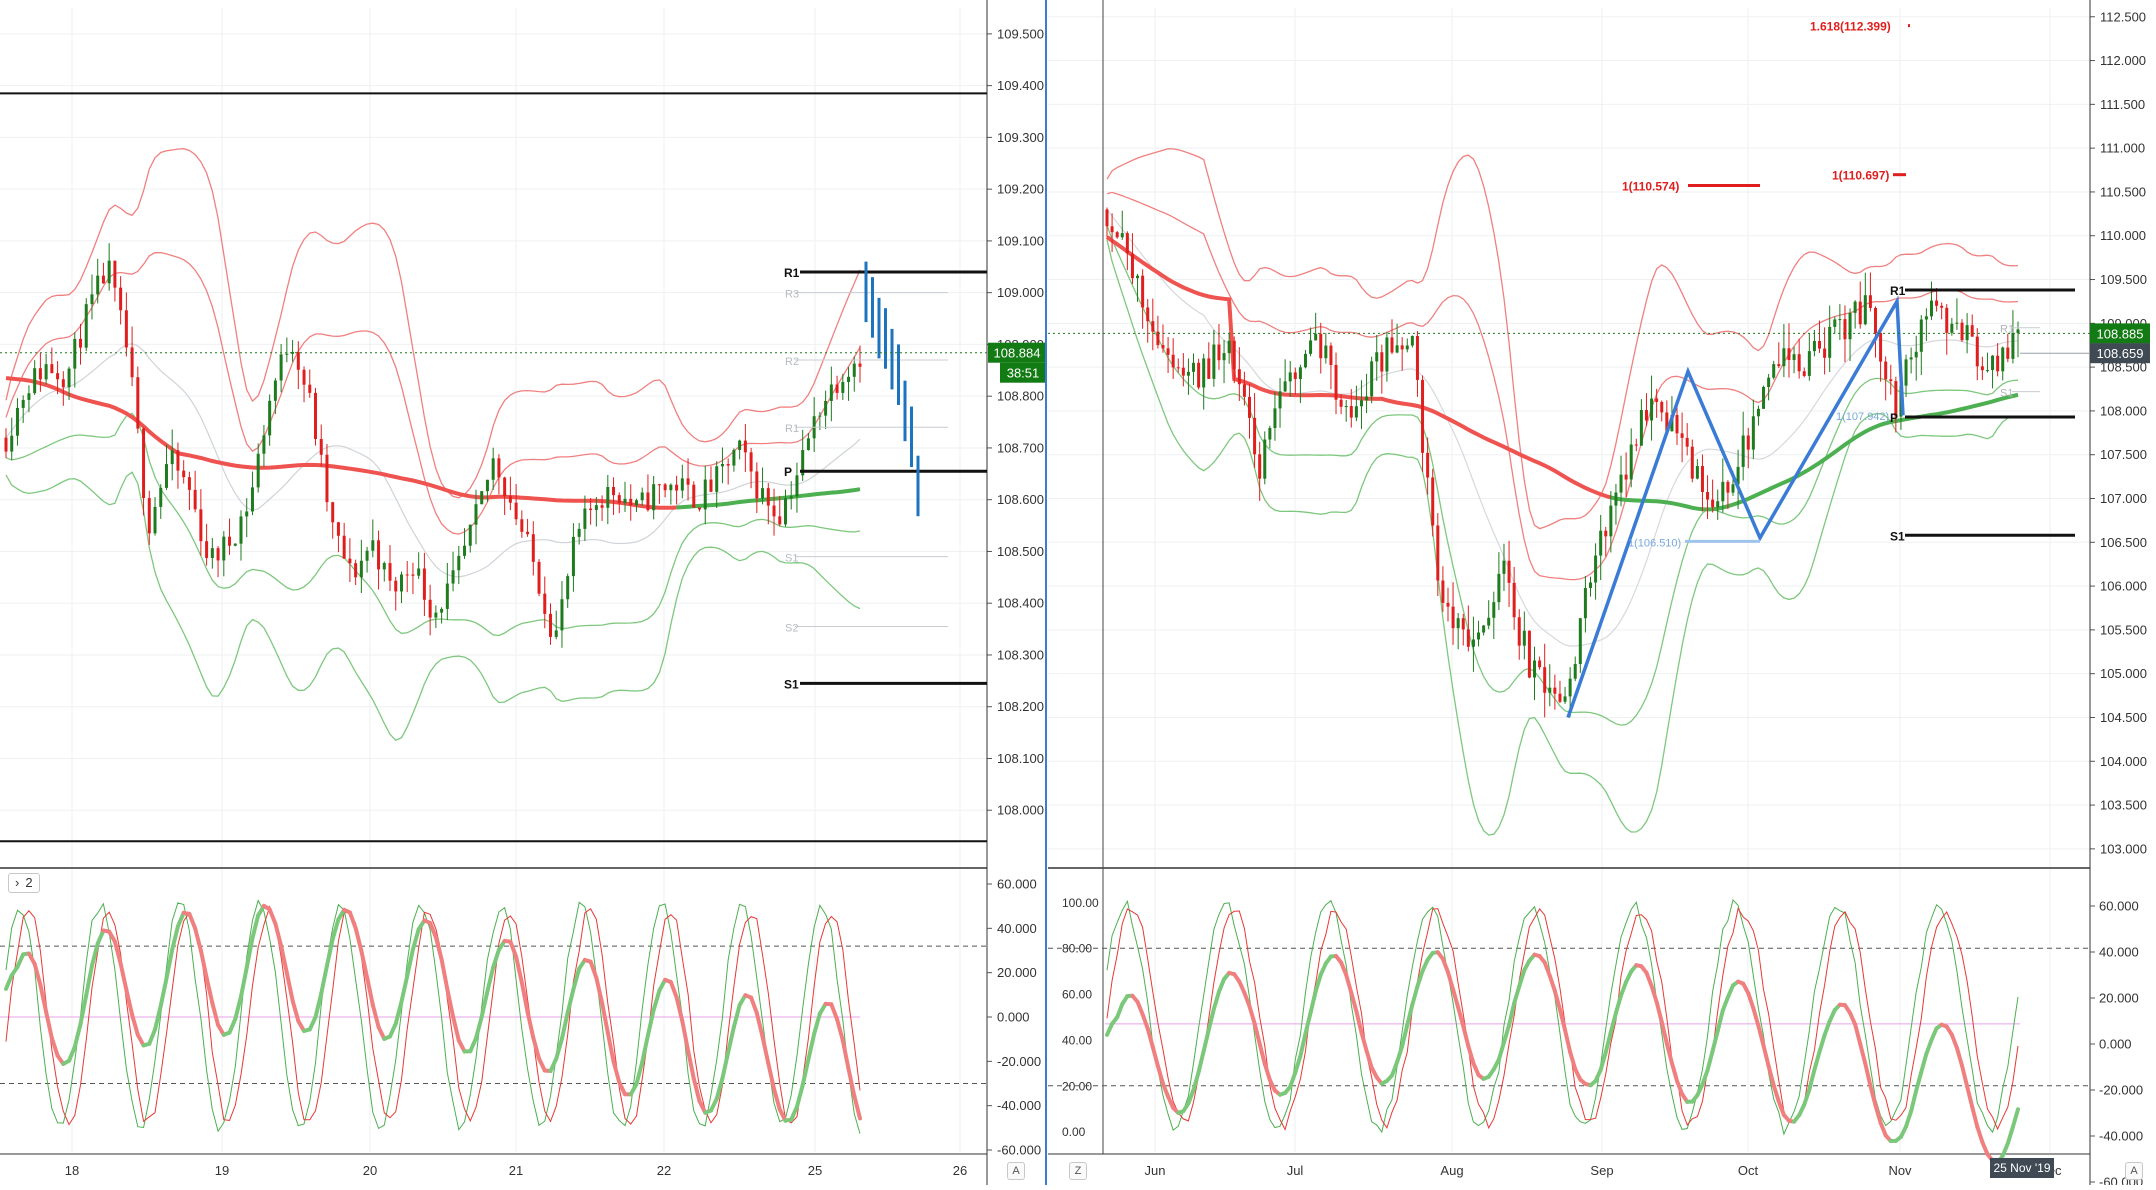  What do you see at coordinates (72, 1170) in the screenshot?
I see `time-axis-label: 18` at bounding box center [72, 1170].